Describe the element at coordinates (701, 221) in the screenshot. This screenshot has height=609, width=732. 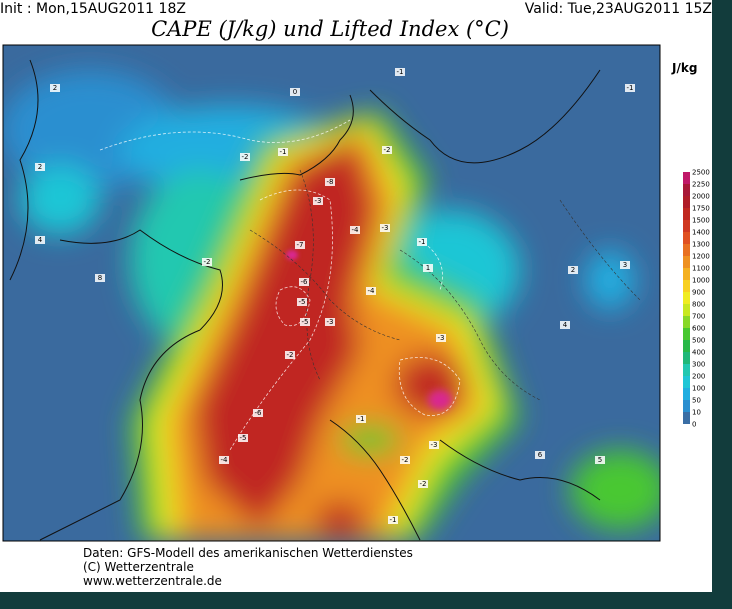
I see `colorbar-label: 1500` at that location.